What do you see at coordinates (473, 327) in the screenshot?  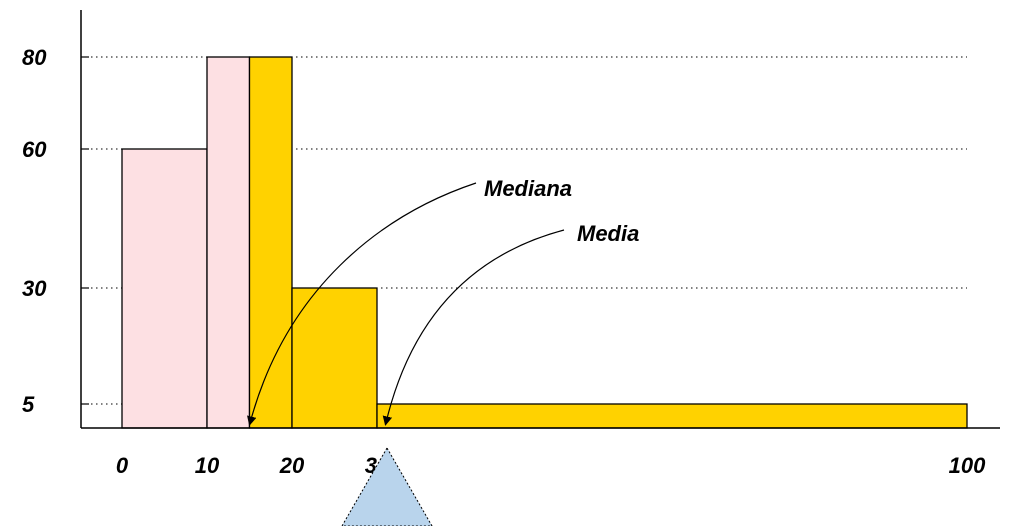 I see `annotation-arrow-media` at bounding box center [473, 327].